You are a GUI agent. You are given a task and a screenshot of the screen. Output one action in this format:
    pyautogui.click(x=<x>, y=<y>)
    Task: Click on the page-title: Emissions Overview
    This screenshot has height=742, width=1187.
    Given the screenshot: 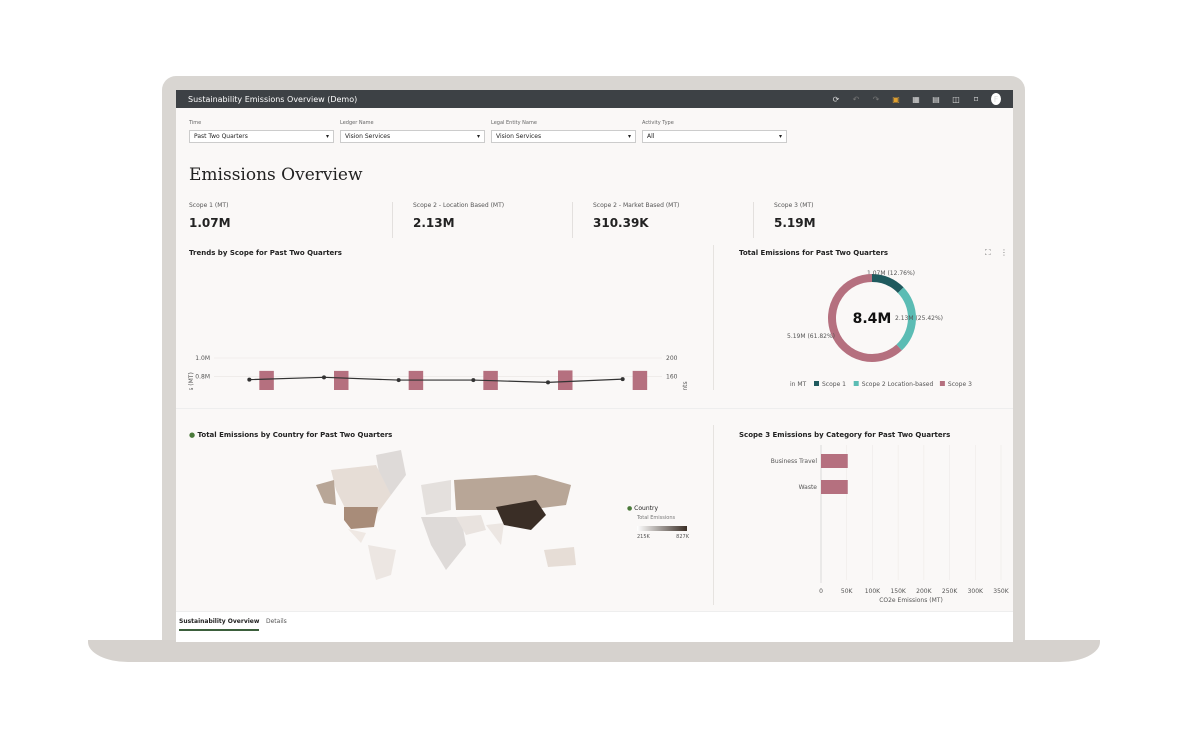 What is the action you would take?
    pyautogui.click(x=276, y=175)
    